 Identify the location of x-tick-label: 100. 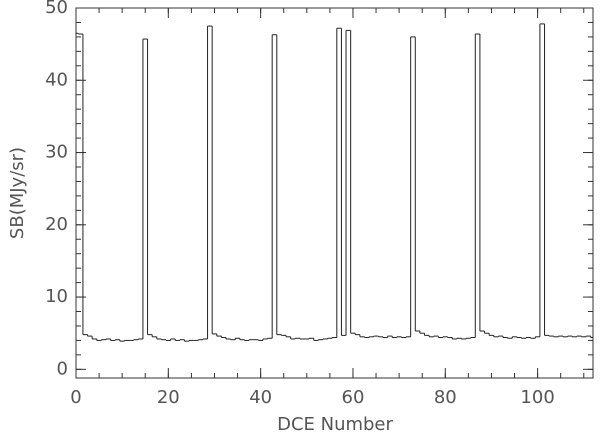
(537, 397).